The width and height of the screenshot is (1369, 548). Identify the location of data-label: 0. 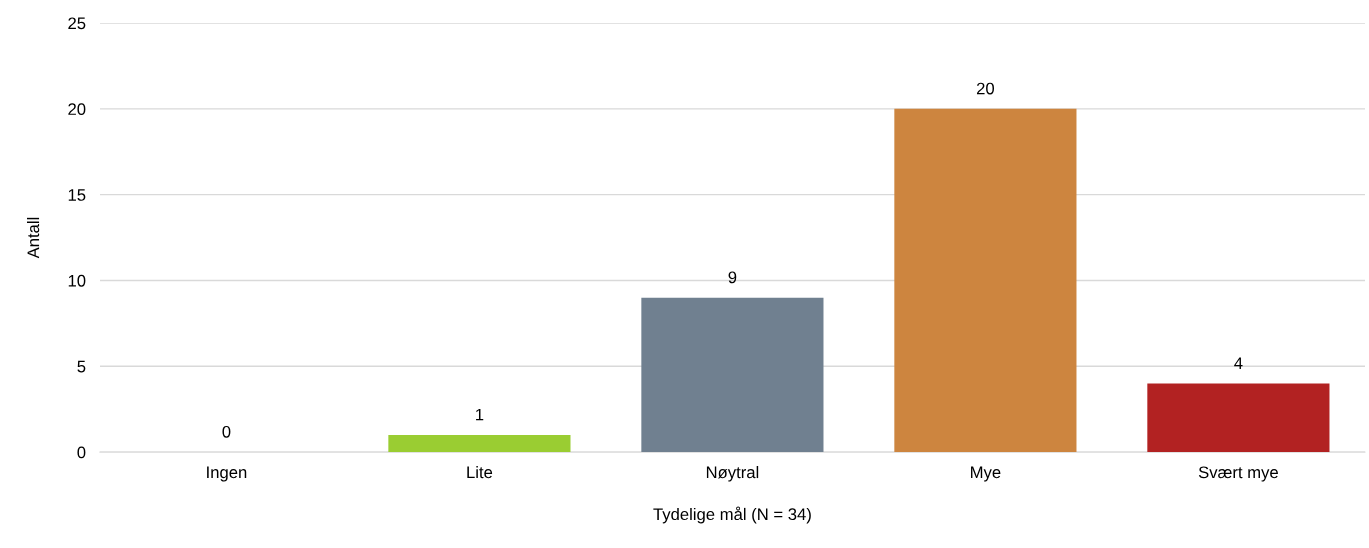
(226, 431).